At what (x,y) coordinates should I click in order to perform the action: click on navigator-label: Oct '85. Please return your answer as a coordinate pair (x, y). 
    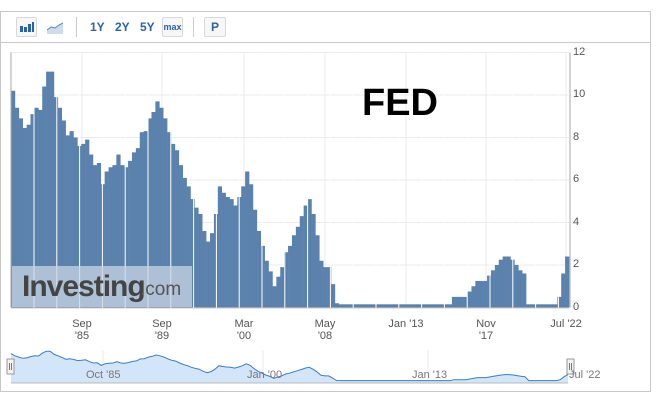
    Looking at the image, I should click on (103, 375).